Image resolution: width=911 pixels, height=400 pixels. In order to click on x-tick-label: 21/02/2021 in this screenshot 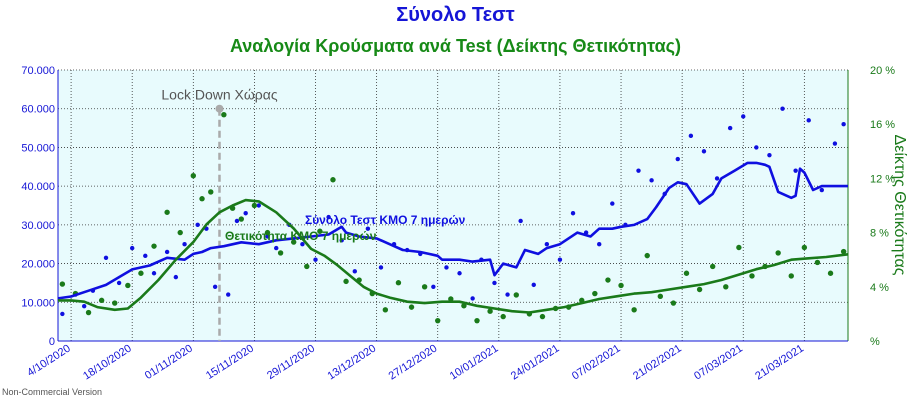, I will do `click(657, 362)`.